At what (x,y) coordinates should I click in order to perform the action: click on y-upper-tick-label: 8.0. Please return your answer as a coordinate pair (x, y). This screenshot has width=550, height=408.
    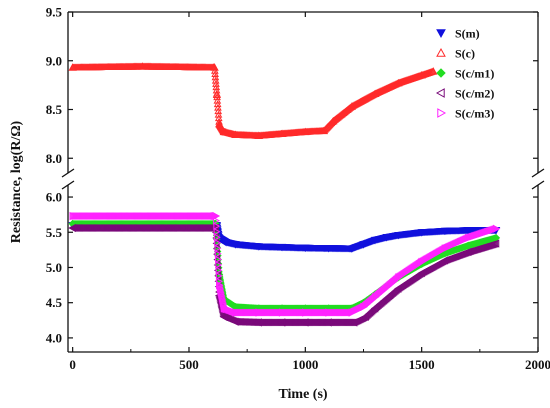
    Looking at the image, I should click on (54, 158).